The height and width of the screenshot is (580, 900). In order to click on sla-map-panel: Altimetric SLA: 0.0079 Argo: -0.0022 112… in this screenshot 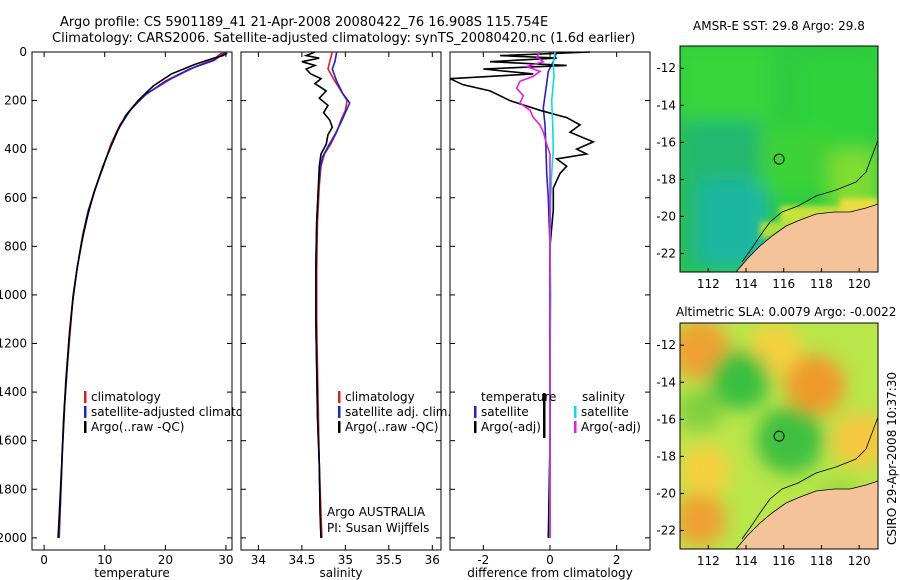, I will do `click(776, 436)`.